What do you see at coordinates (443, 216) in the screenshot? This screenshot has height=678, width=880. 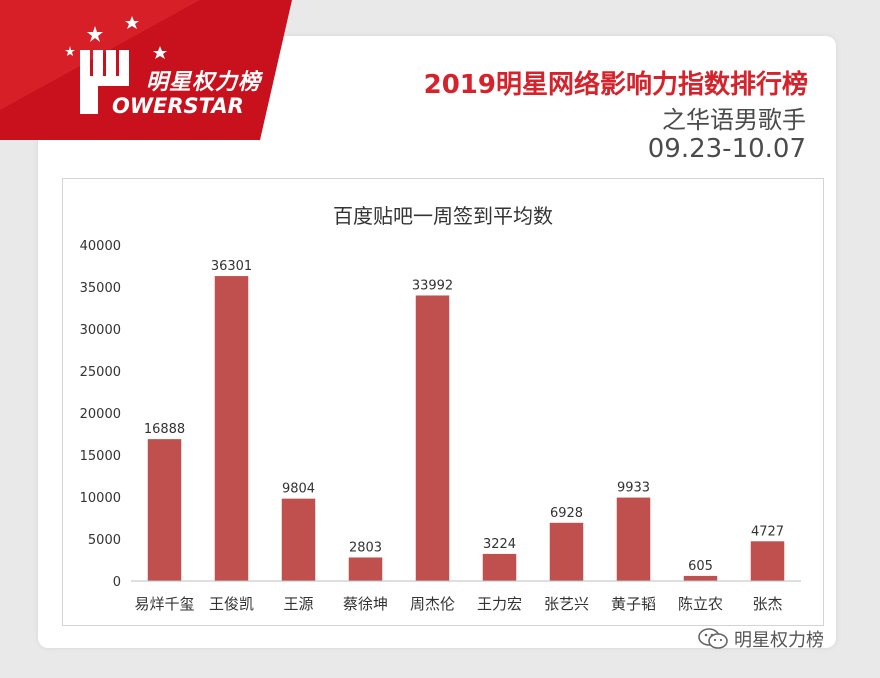 I see `chart-title: 百度贴吧一周签到平均数` at bounding box center [443, 216].